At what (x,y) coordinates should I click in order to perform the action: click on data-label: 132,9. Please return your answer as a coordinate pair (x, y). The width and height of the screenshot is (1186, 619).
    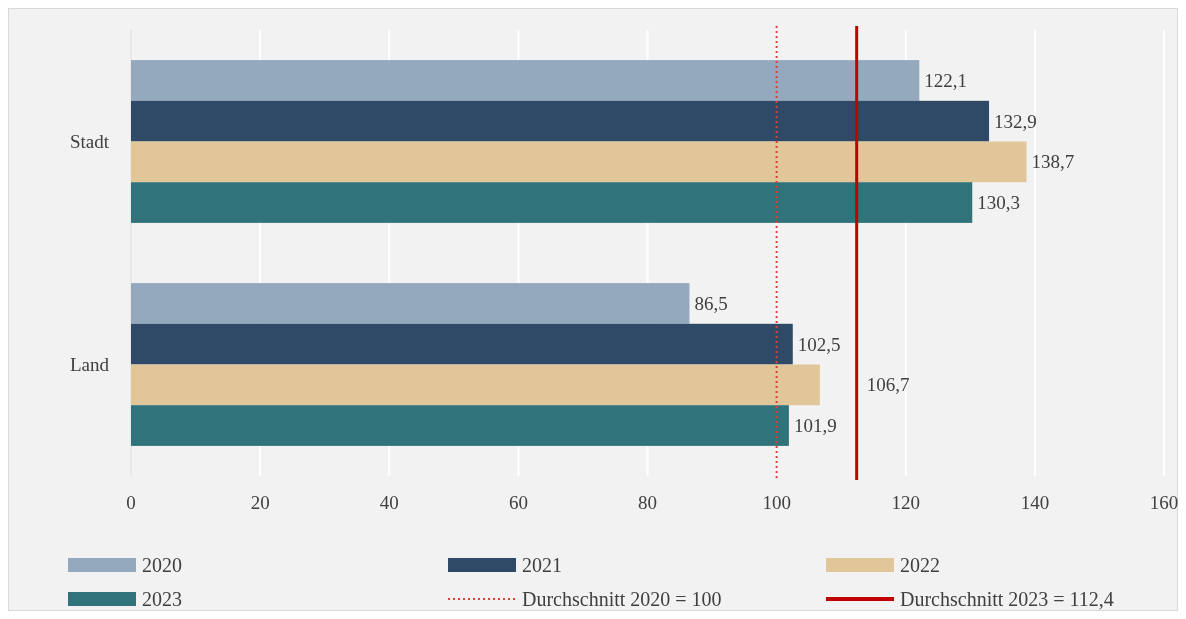
    Looking at the image, I should click on (1015, 121).